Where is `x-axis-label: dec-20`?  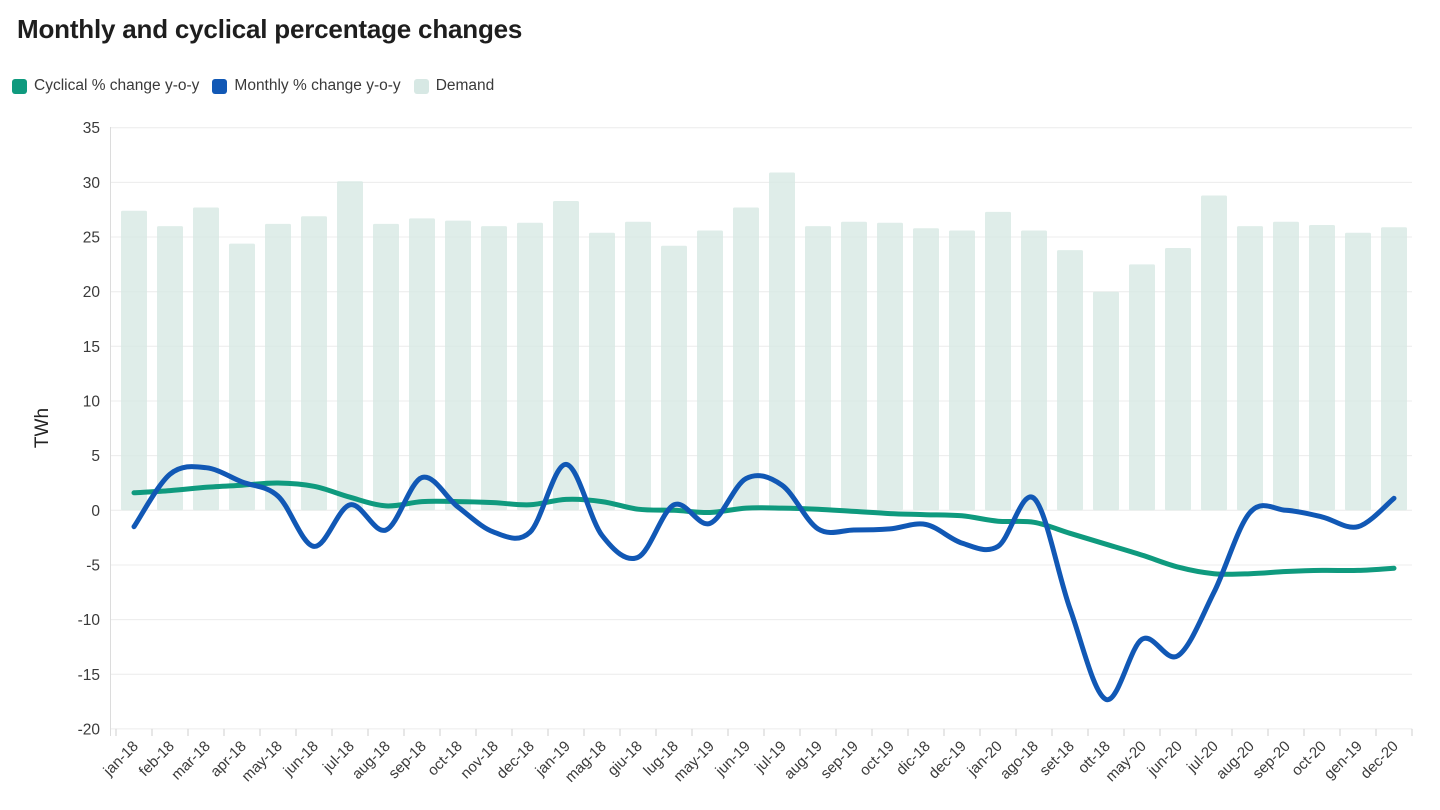
x-axis-label: dec-20 is located at coordinates (1379, 760).